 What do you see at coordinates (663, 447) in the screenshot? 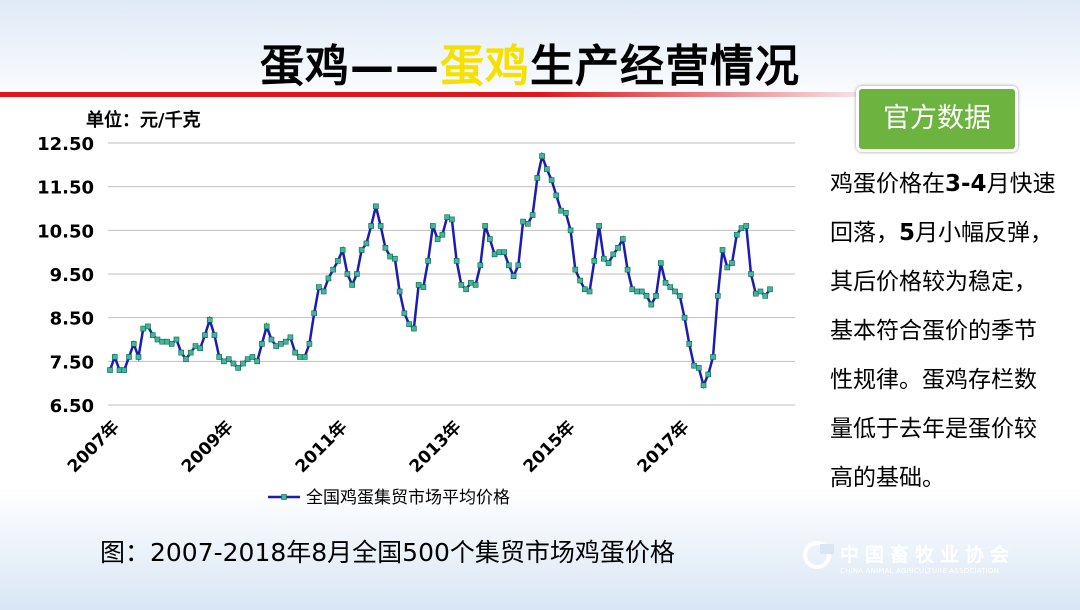
I see `x-tick-label: 2017年` at bounding box center [663, 447].